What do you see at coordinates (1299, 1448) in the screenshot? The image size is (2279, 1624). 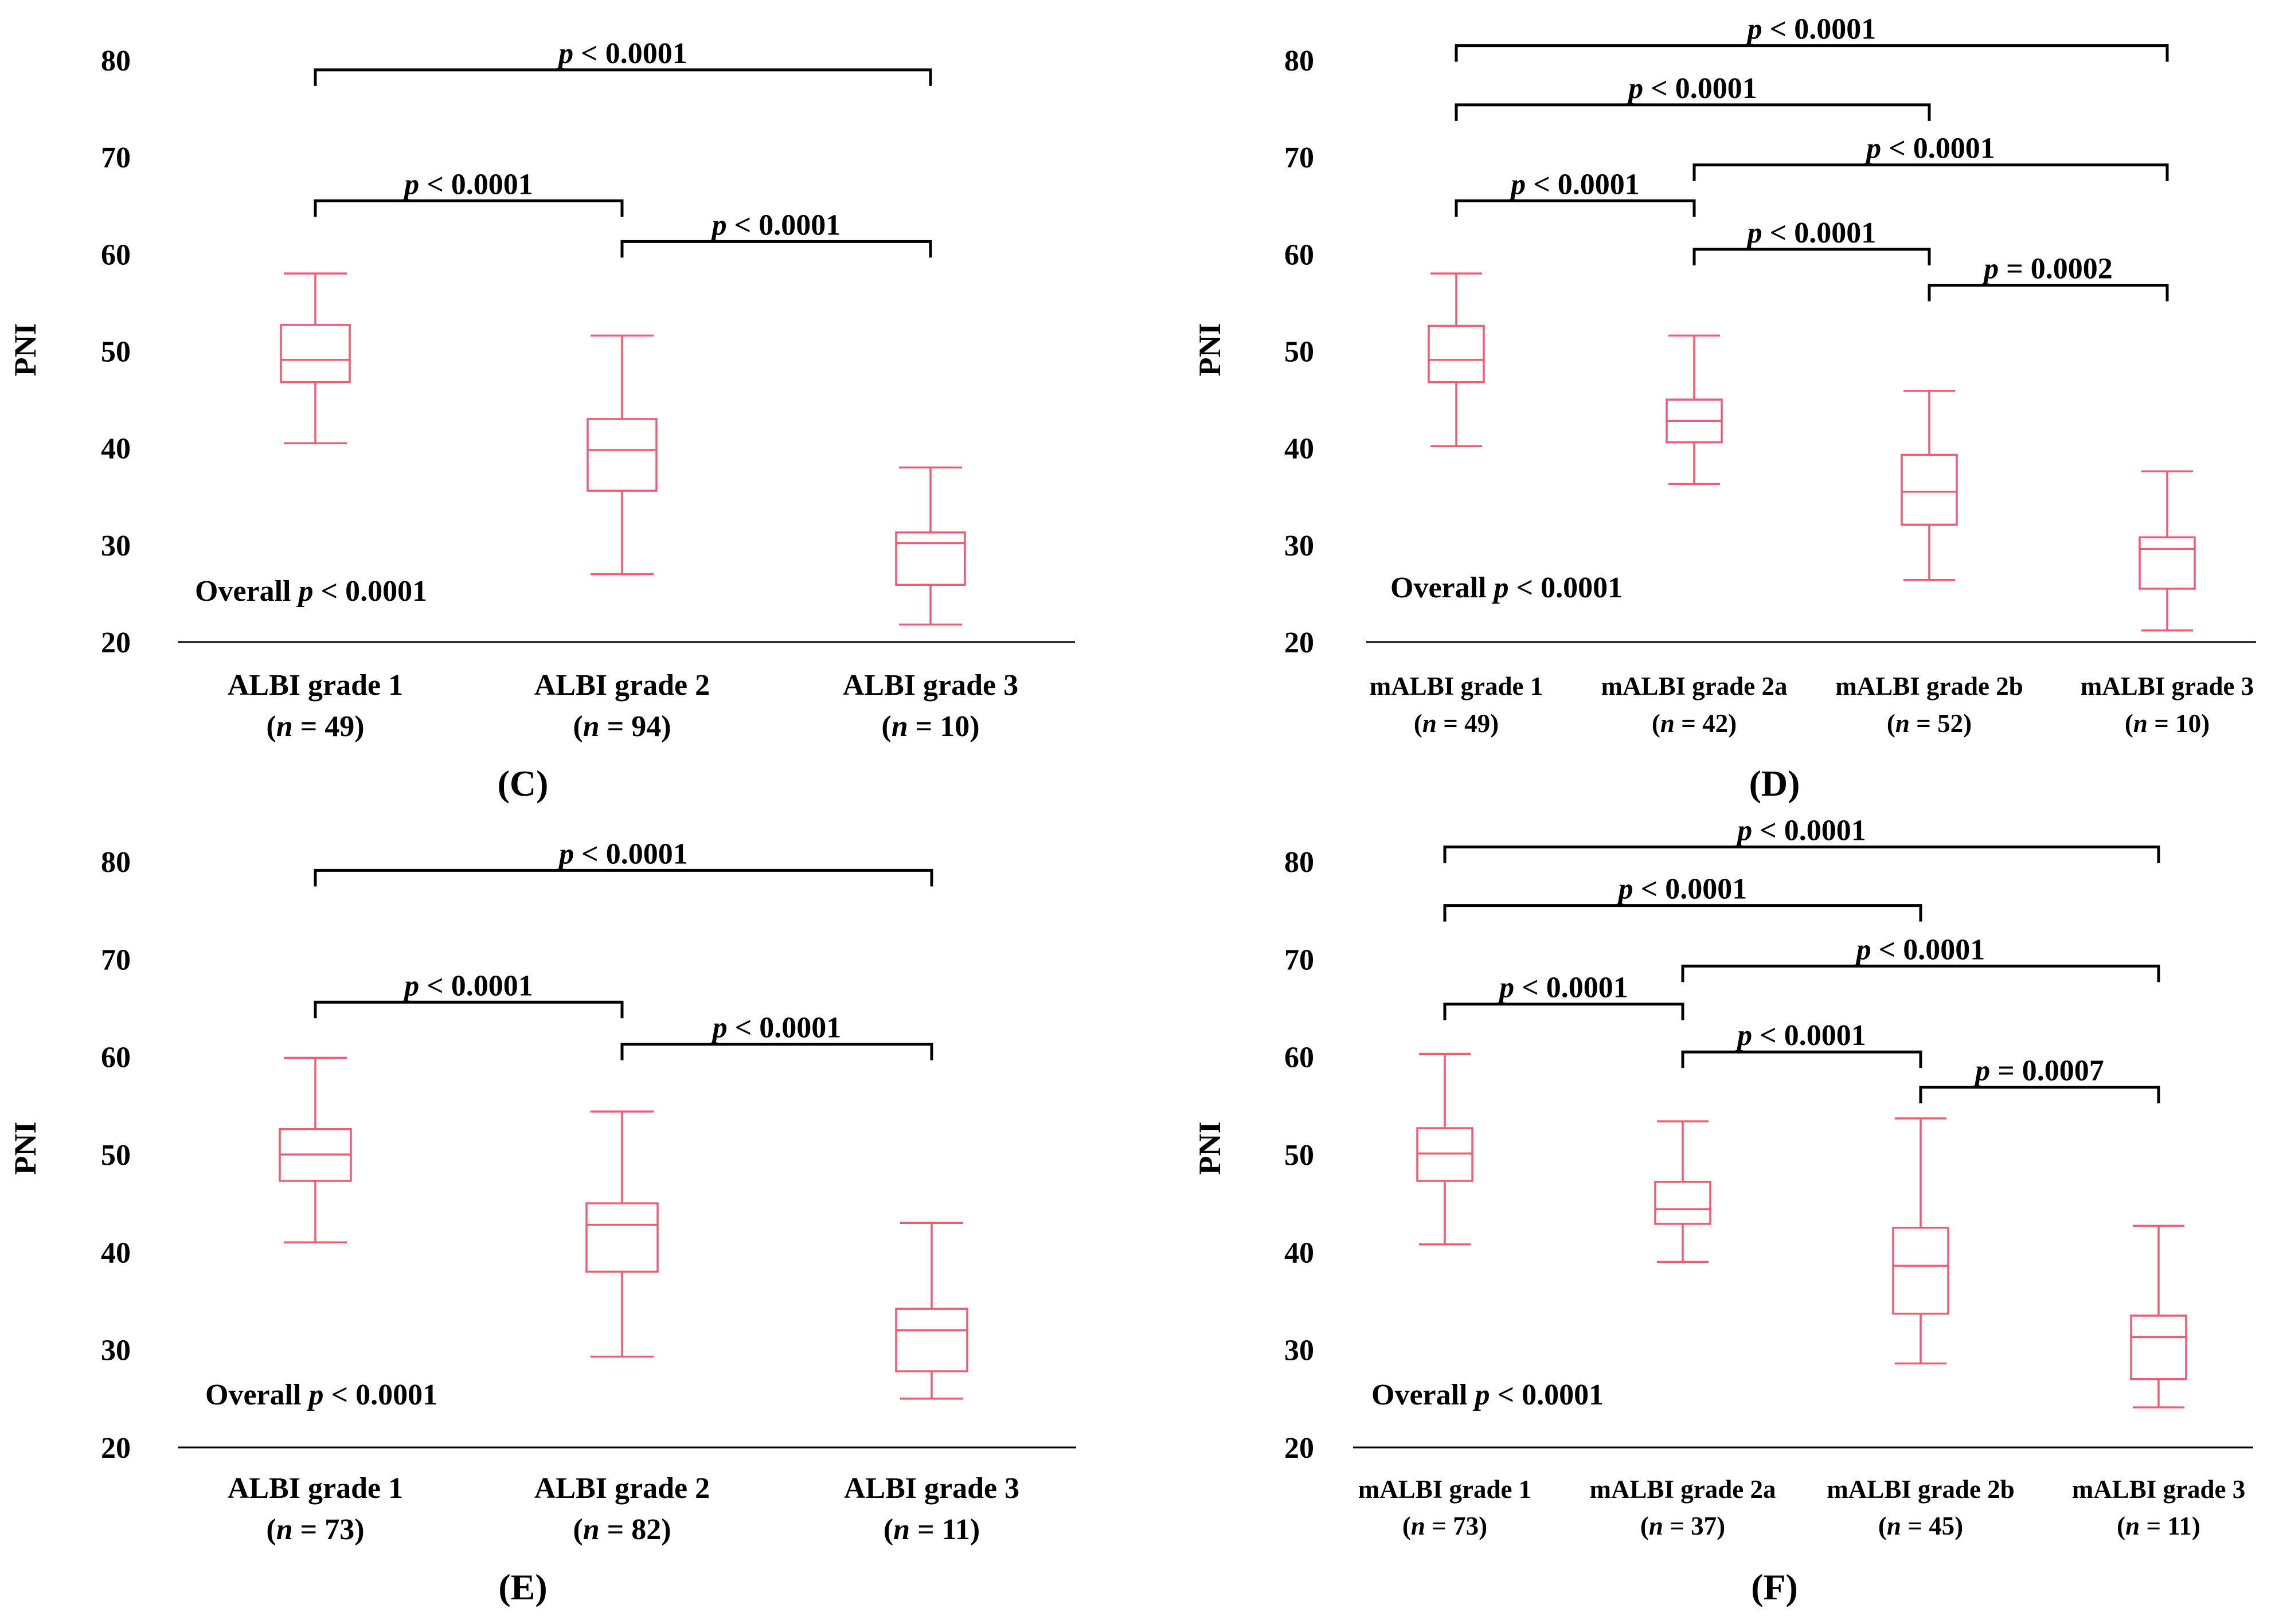 I see `panel-f-y-tick-label: 20` at bounding box center [1299, 1448].